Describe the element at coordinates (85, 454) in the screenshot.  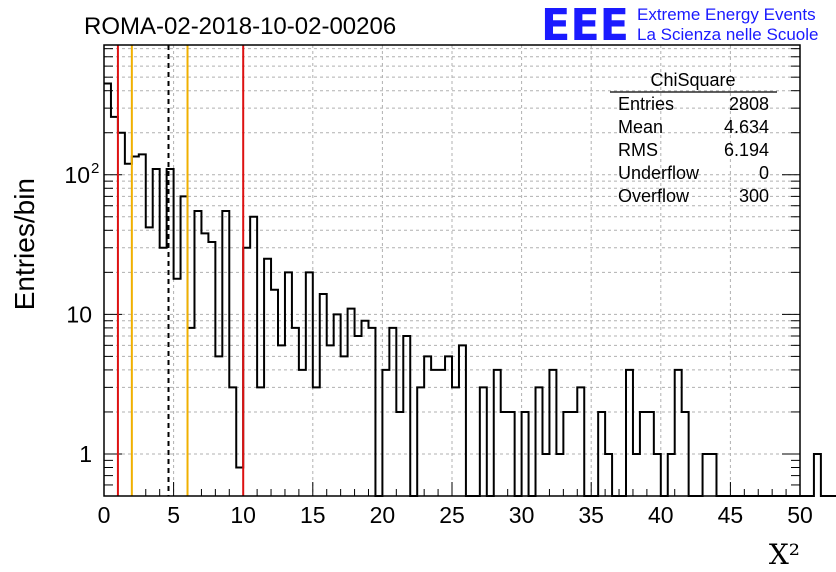
I see `y-tick-label: 1` at that location.